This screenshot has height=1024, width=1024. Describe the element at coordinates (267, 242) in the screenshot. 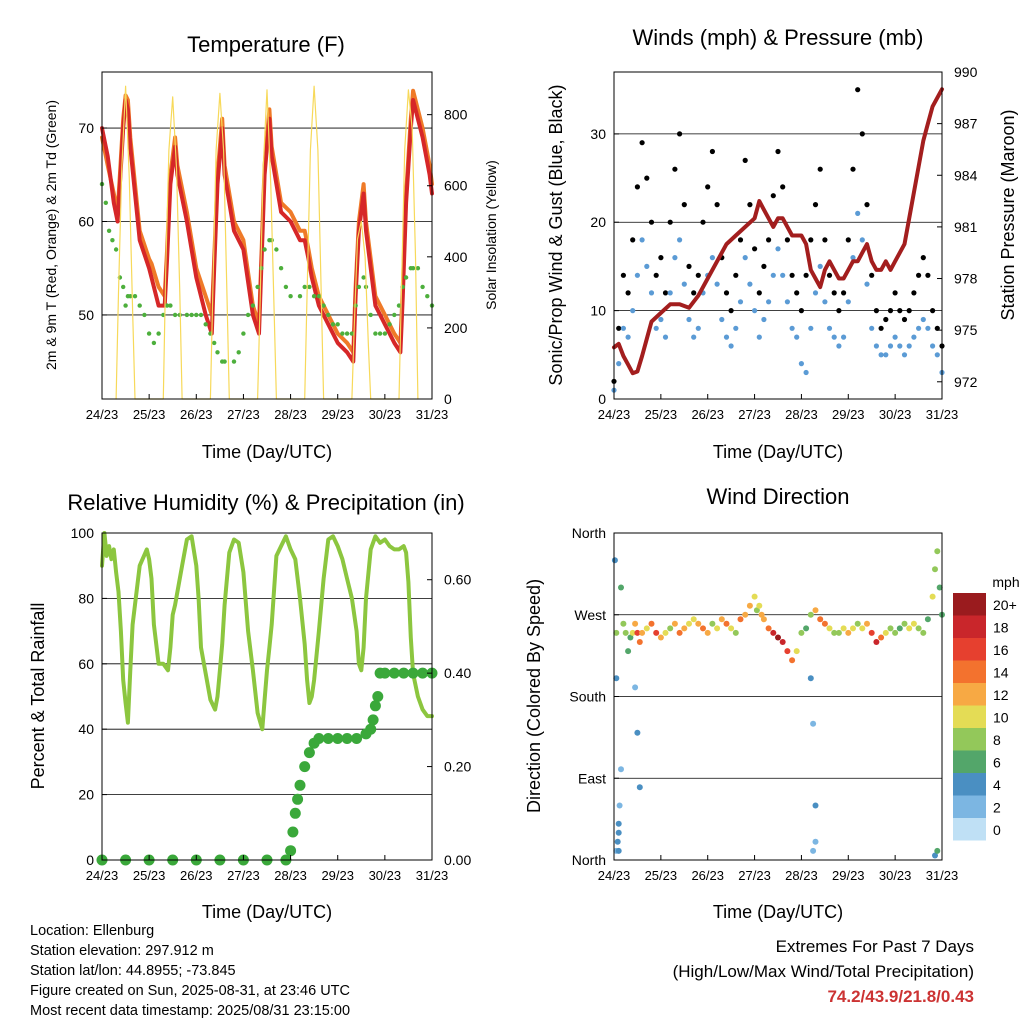

I see `temperature-series` at that location.